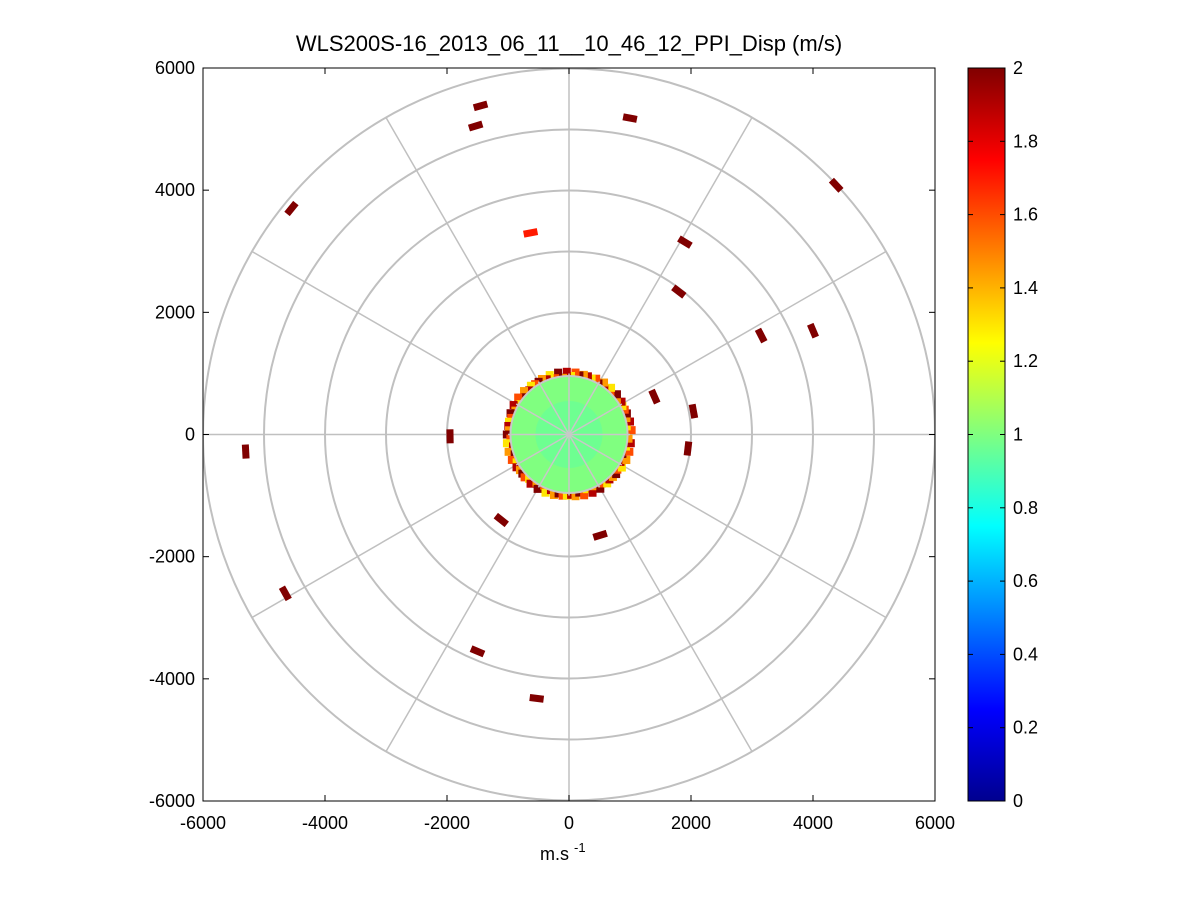 This screenshot has height=901, width=1201. Describe the element at coordinates (175, 68) in the screenshot. I see `y-tick-label: 6000` at that location.